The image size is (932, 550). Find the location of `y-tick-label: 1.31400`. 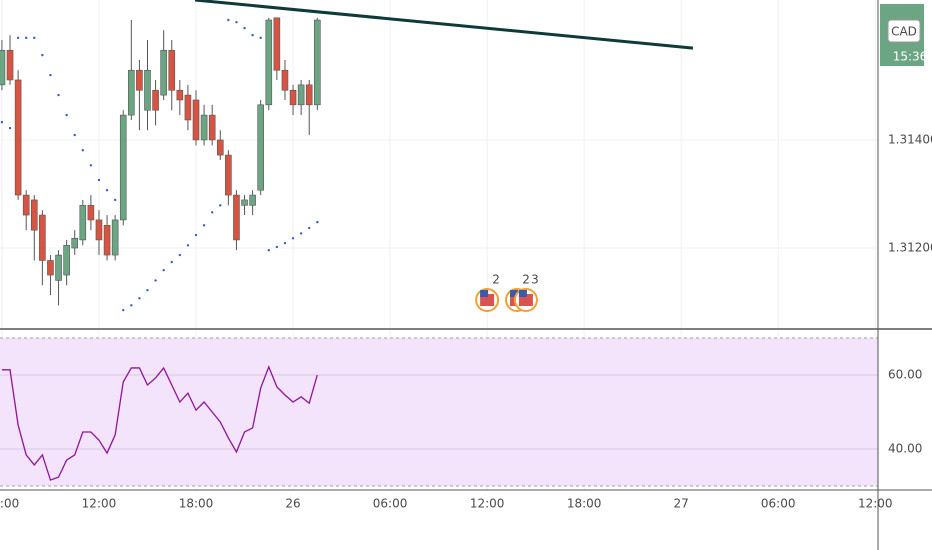

y-tick-label: 1.31400 is located at coordinates (910, 139).